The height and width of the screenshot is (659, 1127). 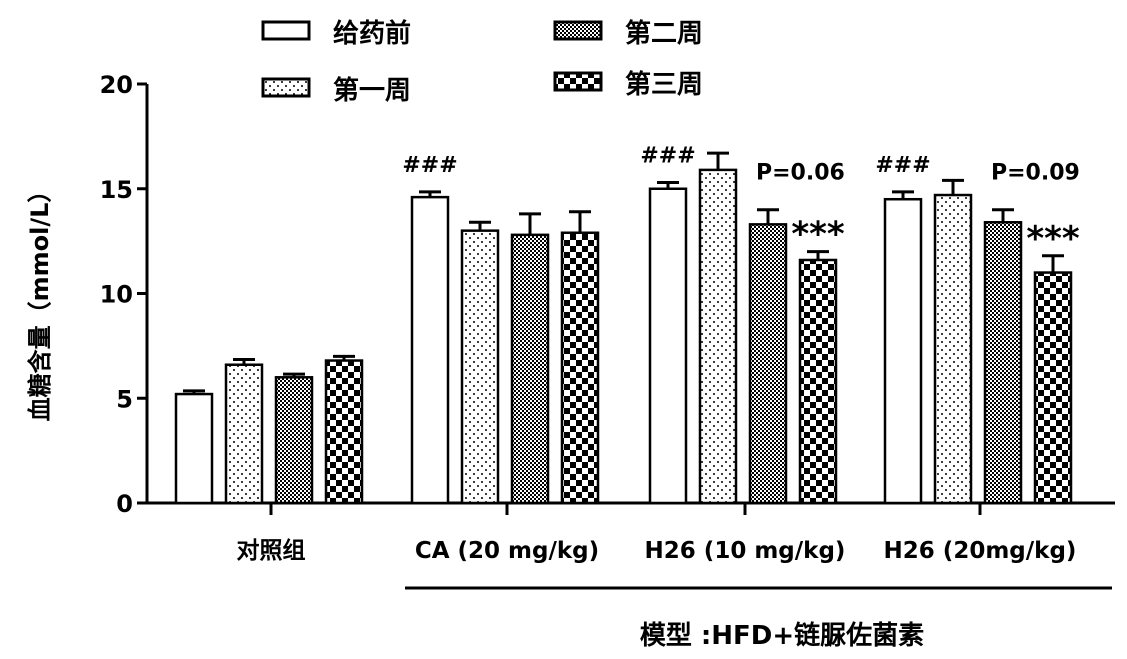 What do you see at coordinates (116, 85) in the screenshot?
I see `y-tick-label: 20` at bounding box center [116, 85].